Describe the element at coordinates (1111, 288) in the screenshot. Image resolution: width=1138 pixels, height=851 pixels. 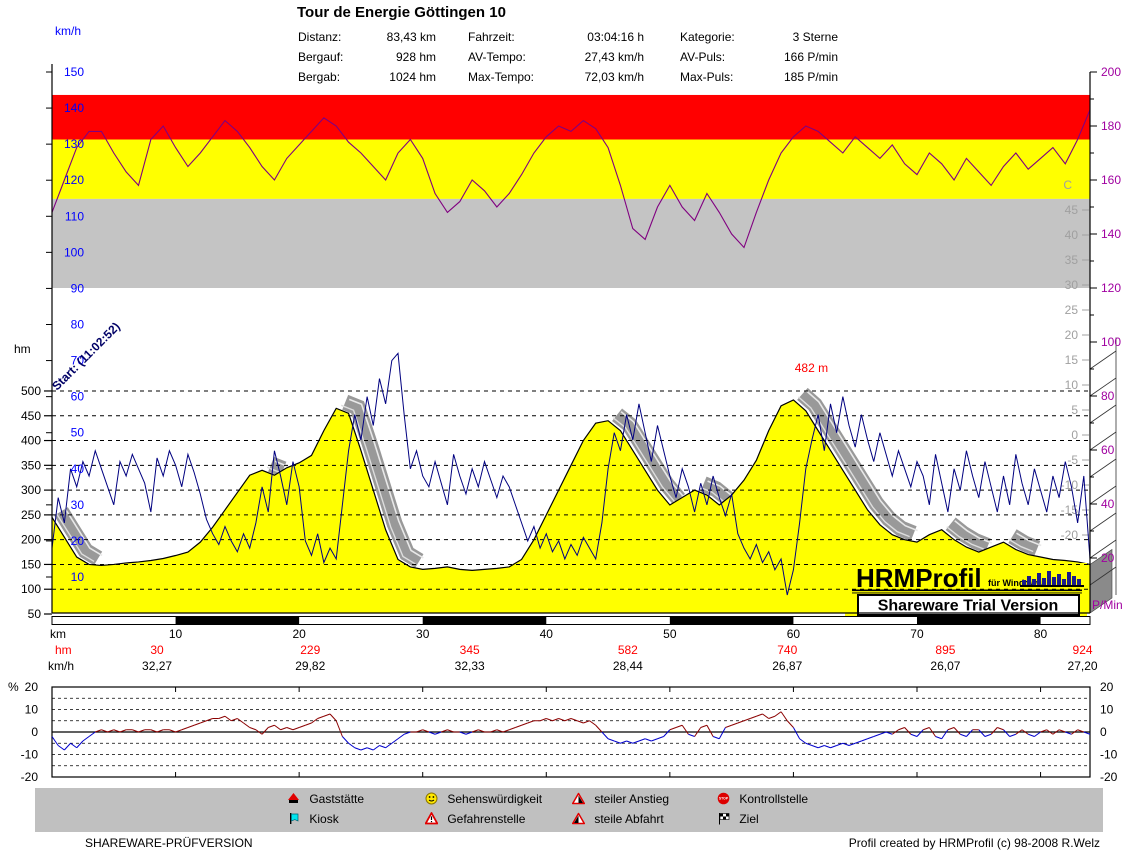
I see `pmin-tick-label: 120` at that location.